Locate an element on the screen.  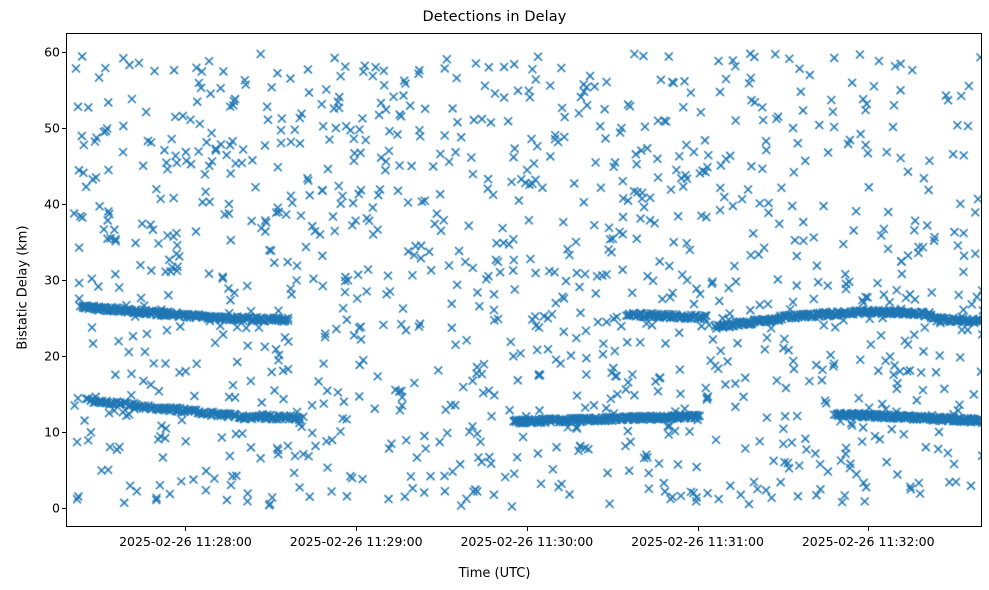
y-tick-label: 50 is located at coordinates (52, 128).